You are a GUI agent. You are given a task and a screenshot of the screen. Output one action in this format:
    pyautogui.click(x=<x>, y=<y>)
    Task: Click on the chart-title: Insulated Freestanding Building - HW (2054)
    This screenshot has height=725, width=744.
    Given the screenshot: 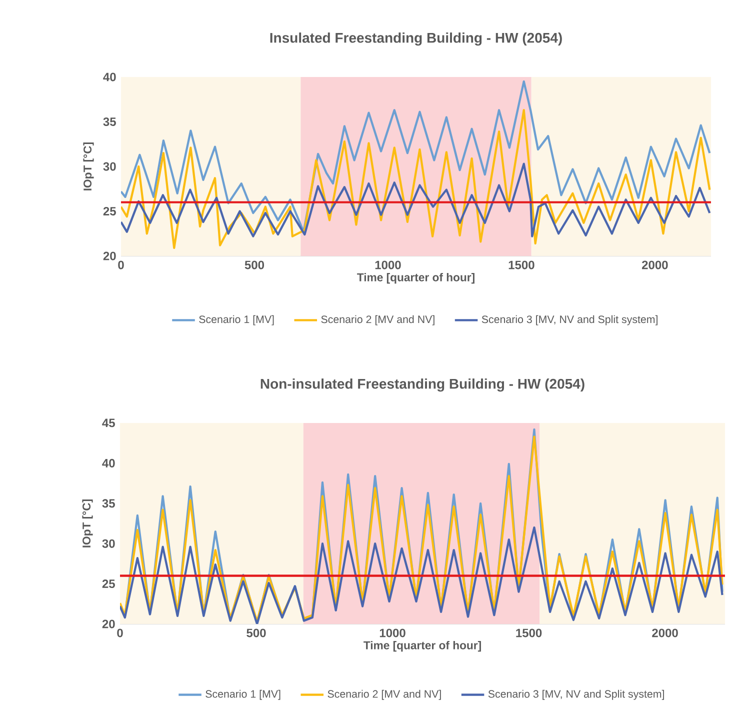 What is the action you would take?
    pyautogui.click(x=416, y=39)
    